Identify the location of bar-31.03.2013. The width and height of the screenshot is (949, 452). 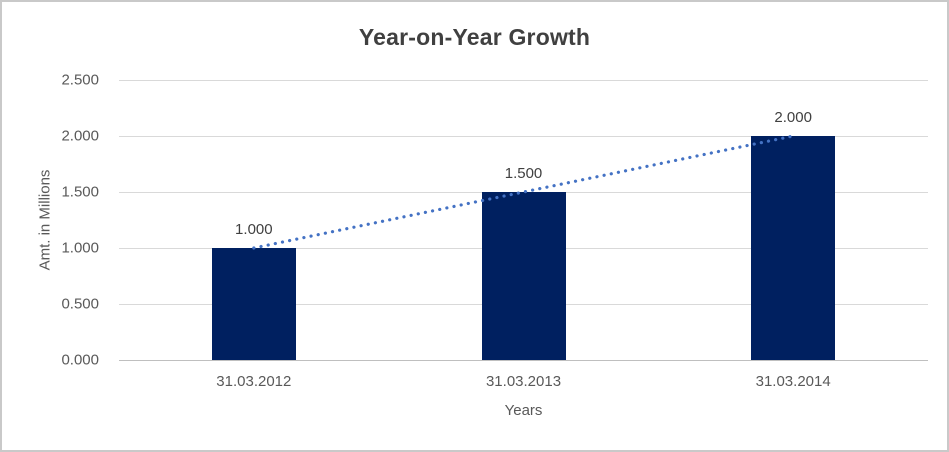
(523, 276).